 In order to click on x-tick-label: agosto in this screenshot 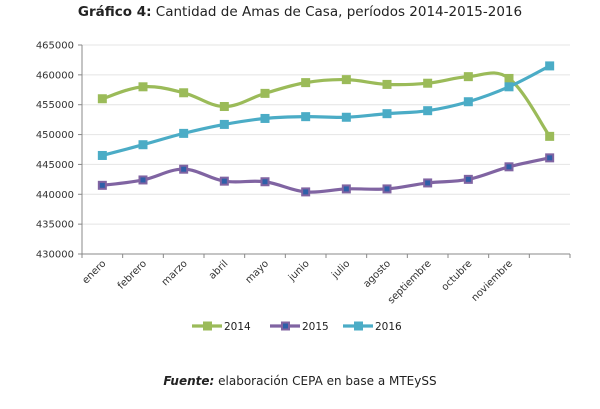, I will do `click(377, 274)`.